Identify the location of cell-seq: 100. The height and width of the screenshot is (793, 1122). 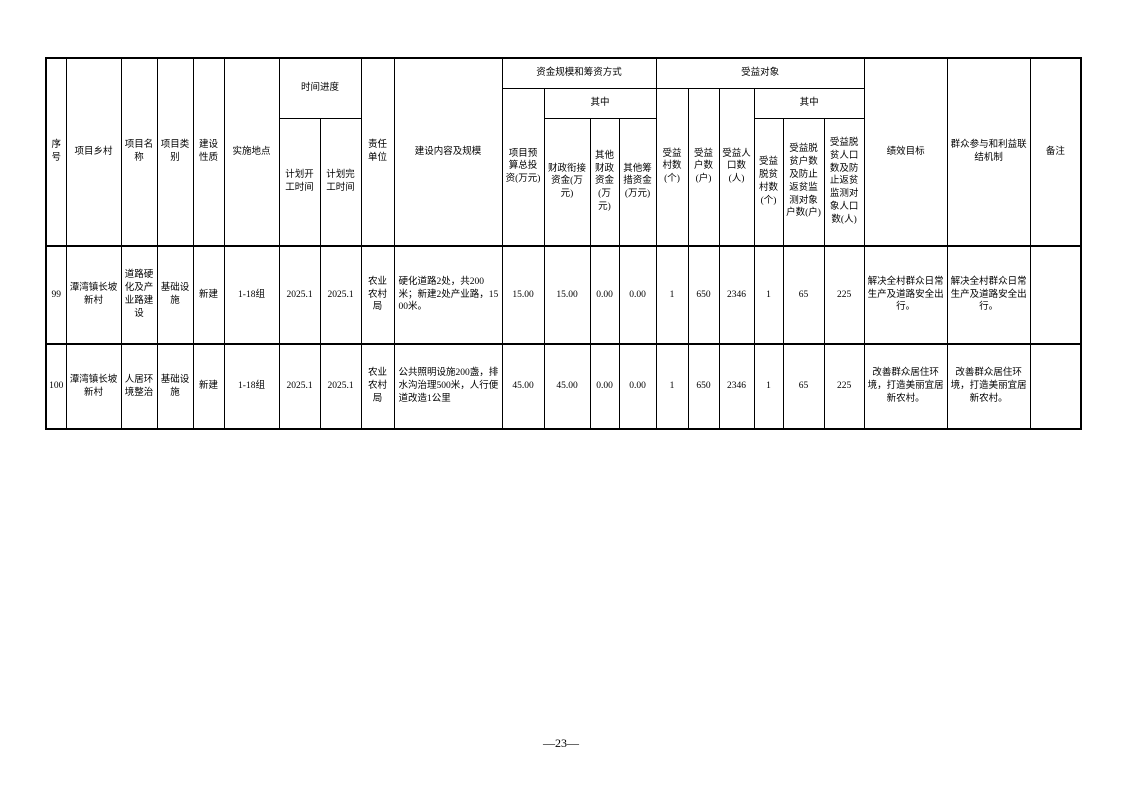
(56, 386).